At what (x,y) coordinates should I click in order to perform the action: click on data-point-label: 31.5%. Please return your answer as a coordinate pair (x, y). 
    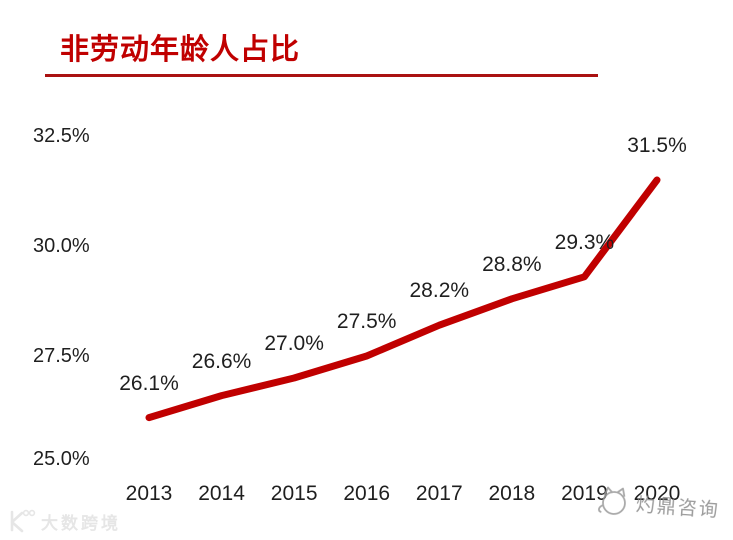
    Looking at the image, I should click on (657, 145).